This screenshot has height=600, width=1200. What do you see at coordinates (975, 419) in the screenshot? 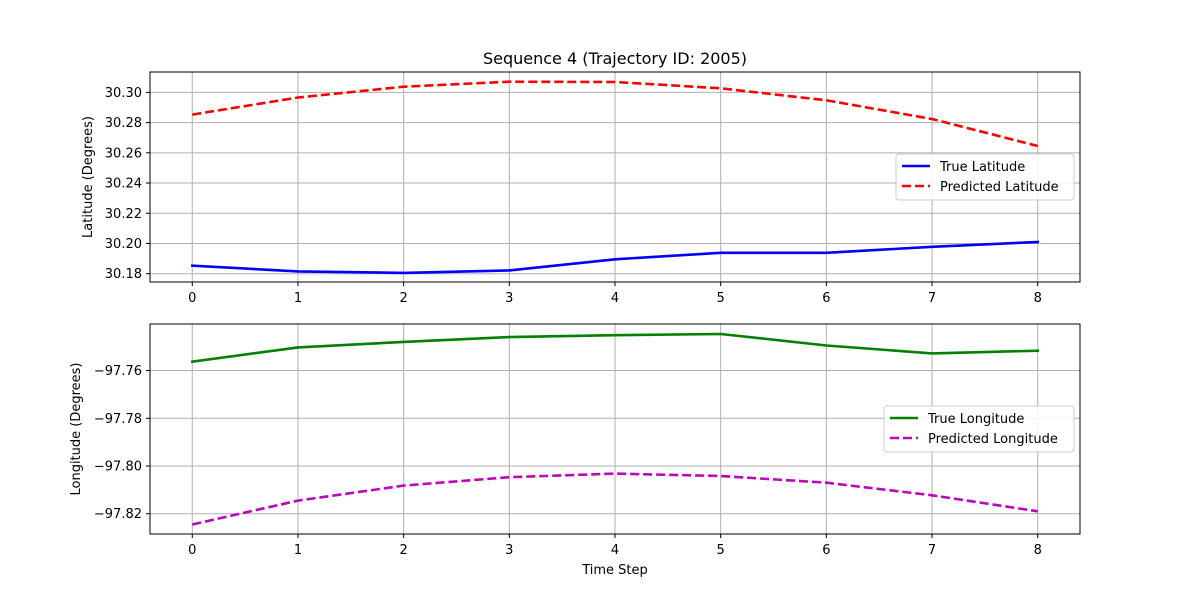
I see `legend-label-0: True Longitude` at bounding box center [975, 419].